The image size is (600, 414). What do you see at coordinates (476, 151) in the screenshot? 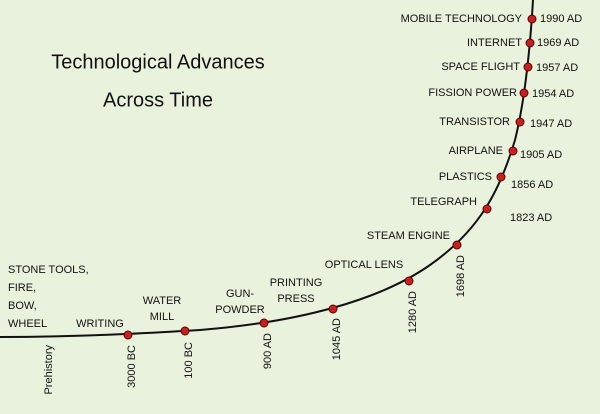
I see `event-label: AIRPLANE` at bounding box center [476, 151].